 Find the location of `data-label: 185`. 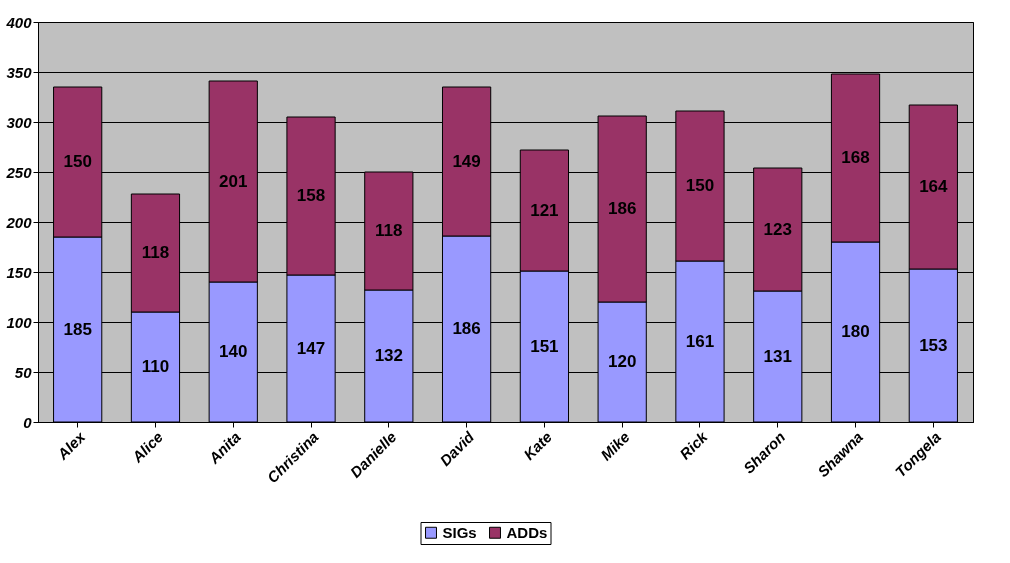

data-label: 185 is located at coordinates (77, 329).